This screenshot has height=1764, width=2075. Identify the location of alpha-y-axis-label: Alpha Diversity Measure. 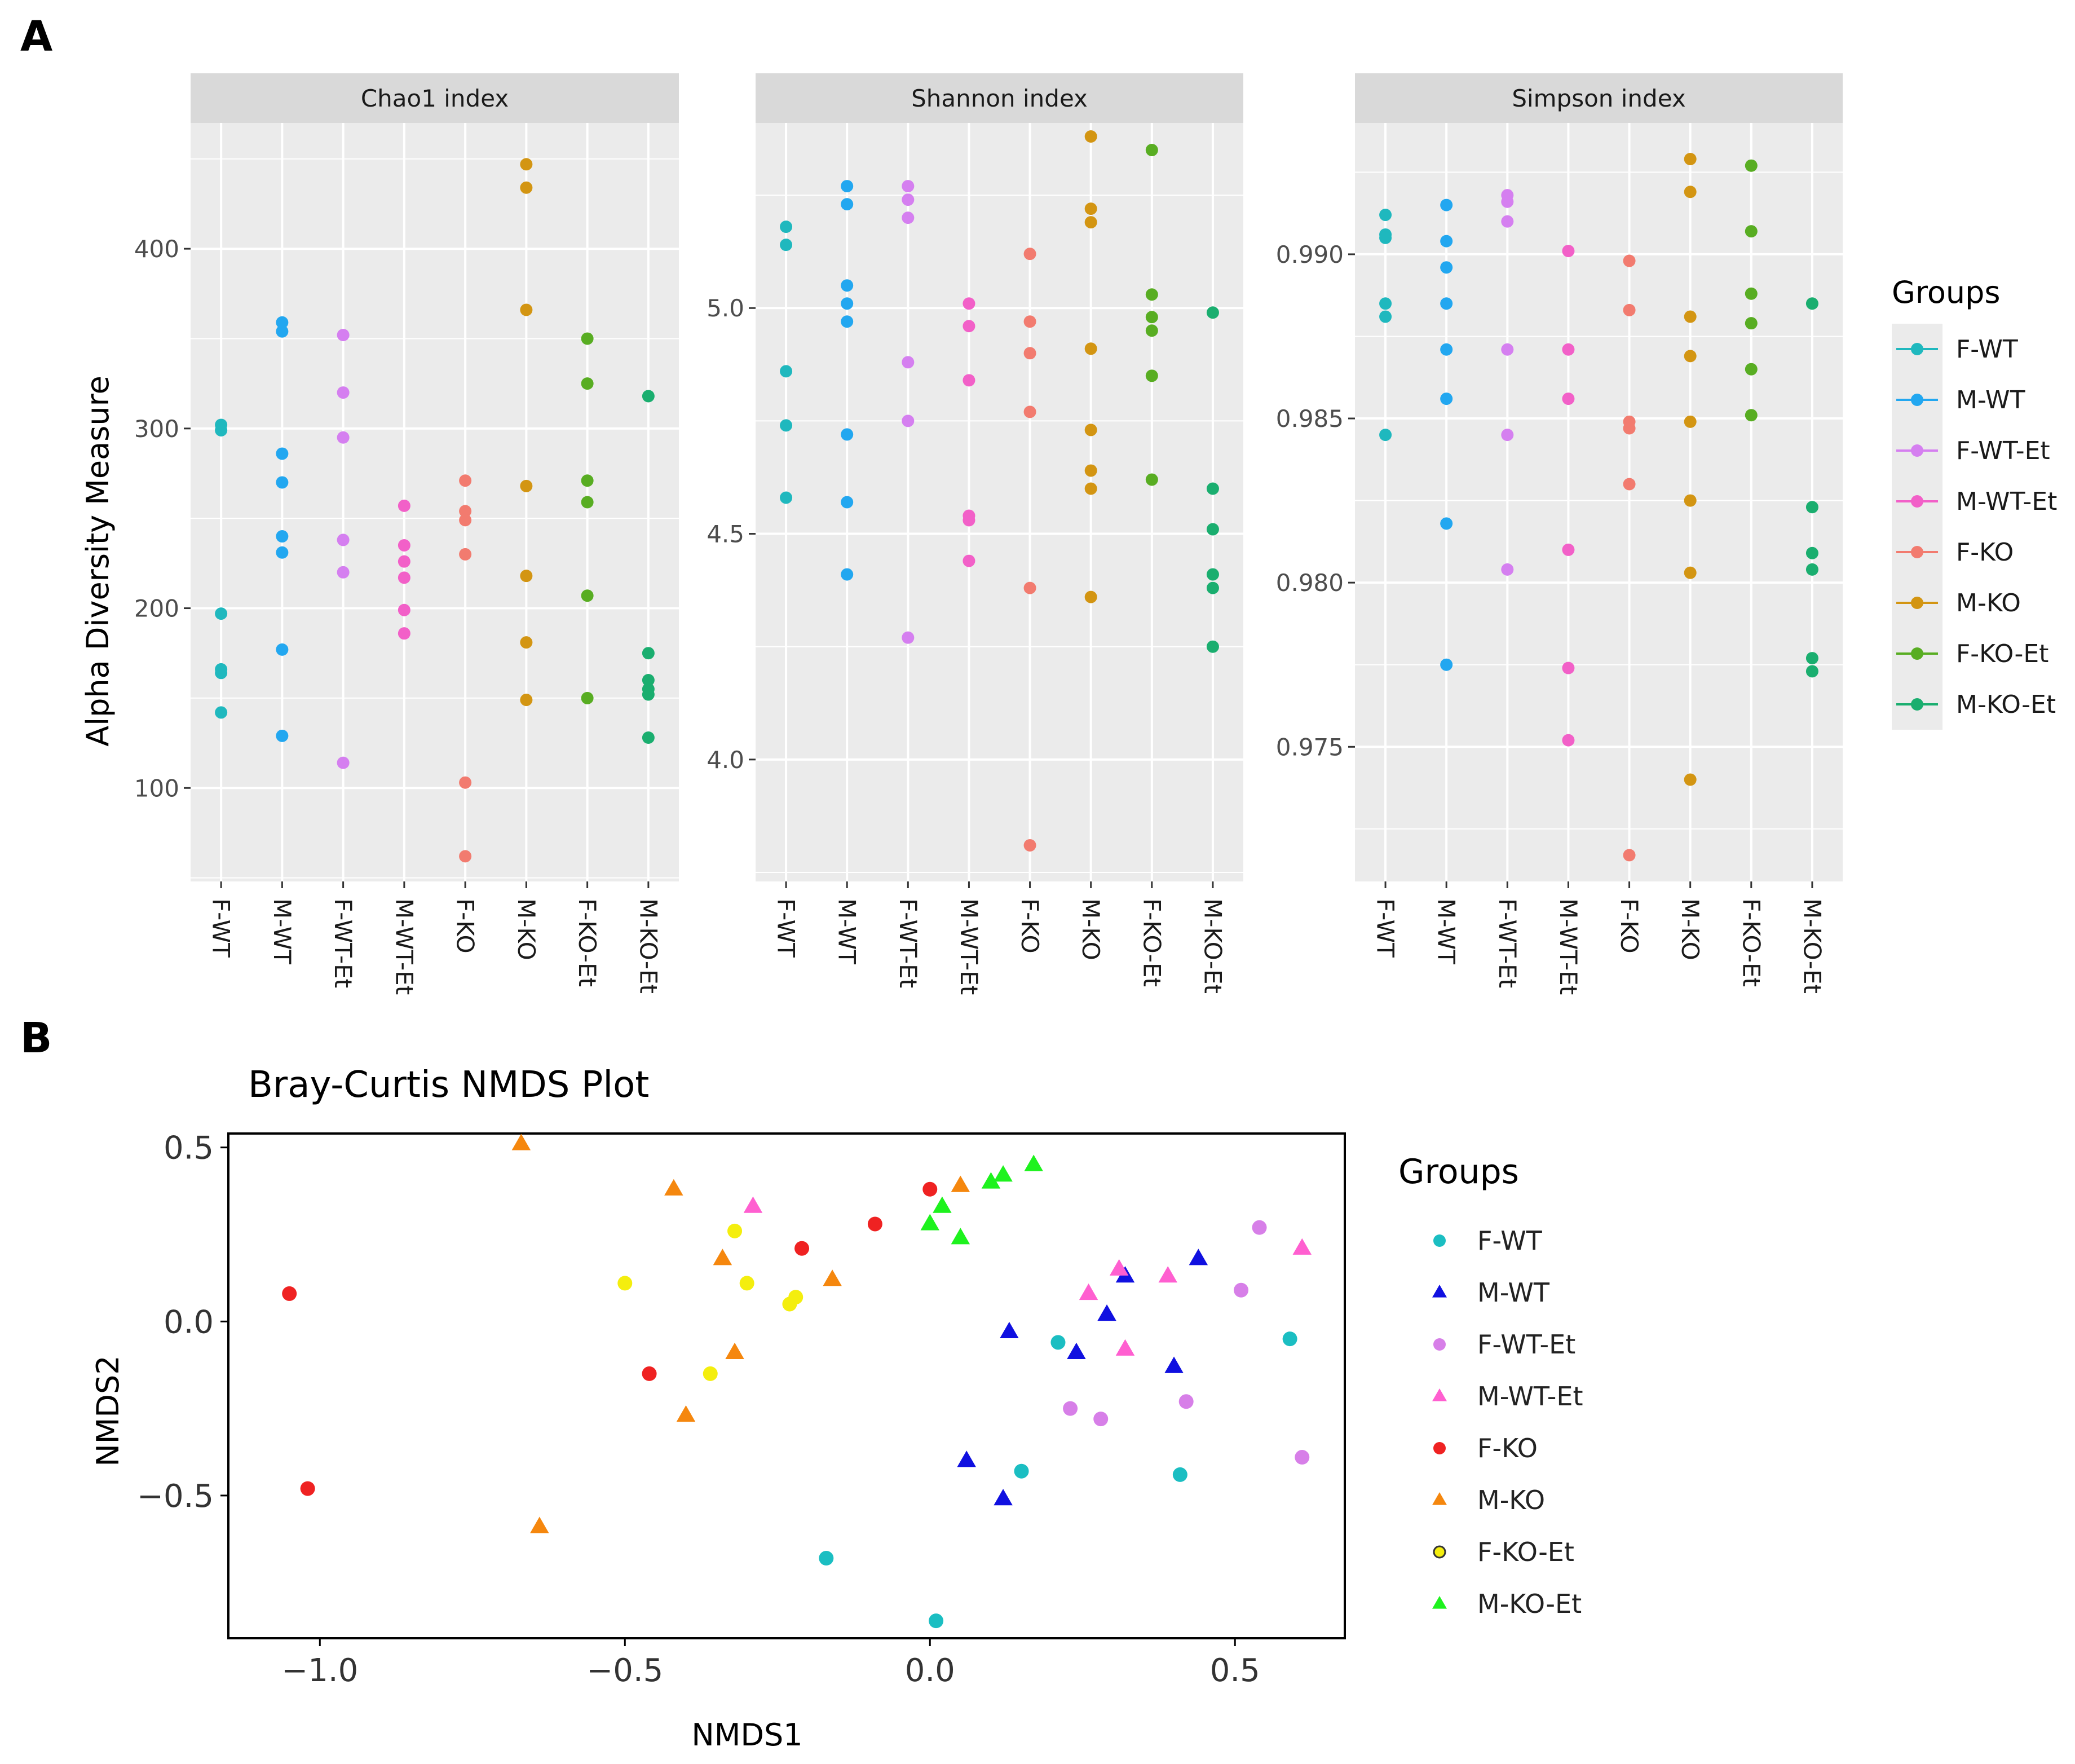
(98, 561).